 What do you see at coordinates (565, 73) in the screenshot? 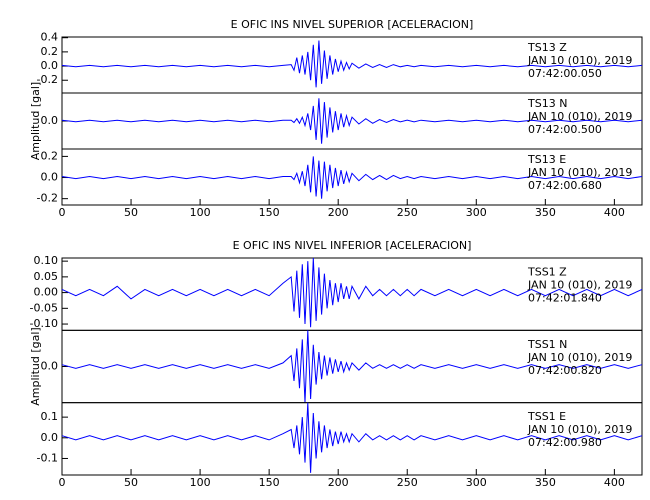
I see `trace-annotation: 07:42:00.050` at bounding box center [565, 73].